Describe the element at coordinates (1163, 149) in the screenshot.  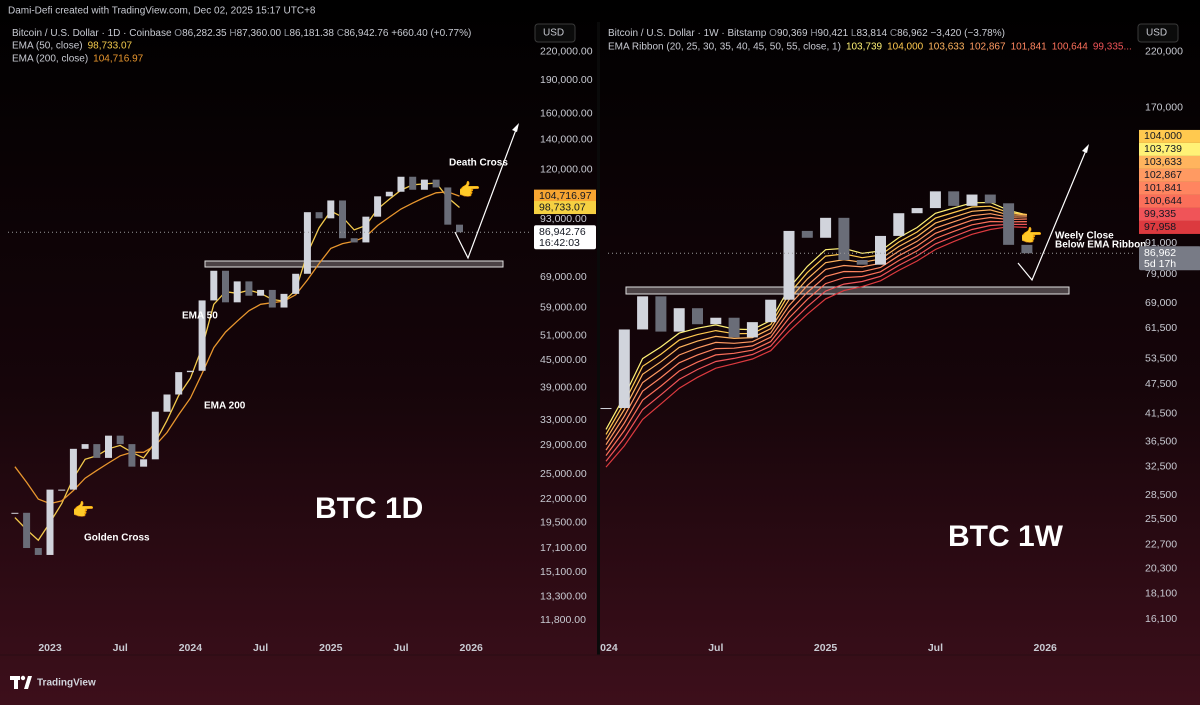
I see `price-label: 103,739` at that location.